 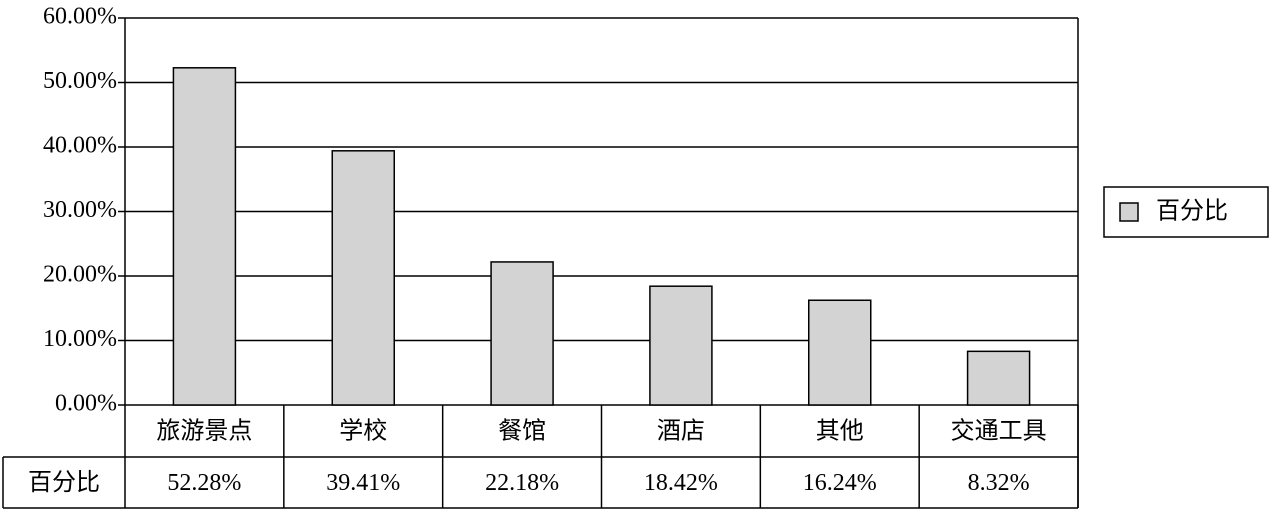 What do you see at coordinates (80, 339) in the screenshot?
I see `y-tick-label: 10.00%` at bounding box center [80, 339].